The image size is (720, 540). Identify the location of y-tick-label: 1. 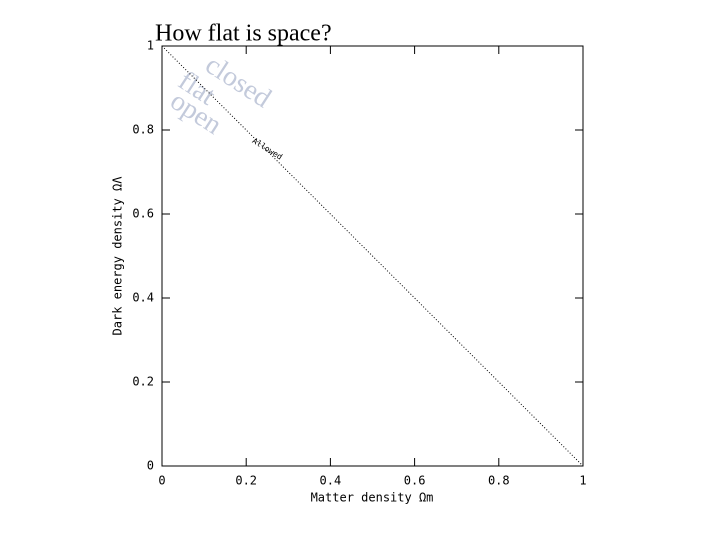
(150, 46).